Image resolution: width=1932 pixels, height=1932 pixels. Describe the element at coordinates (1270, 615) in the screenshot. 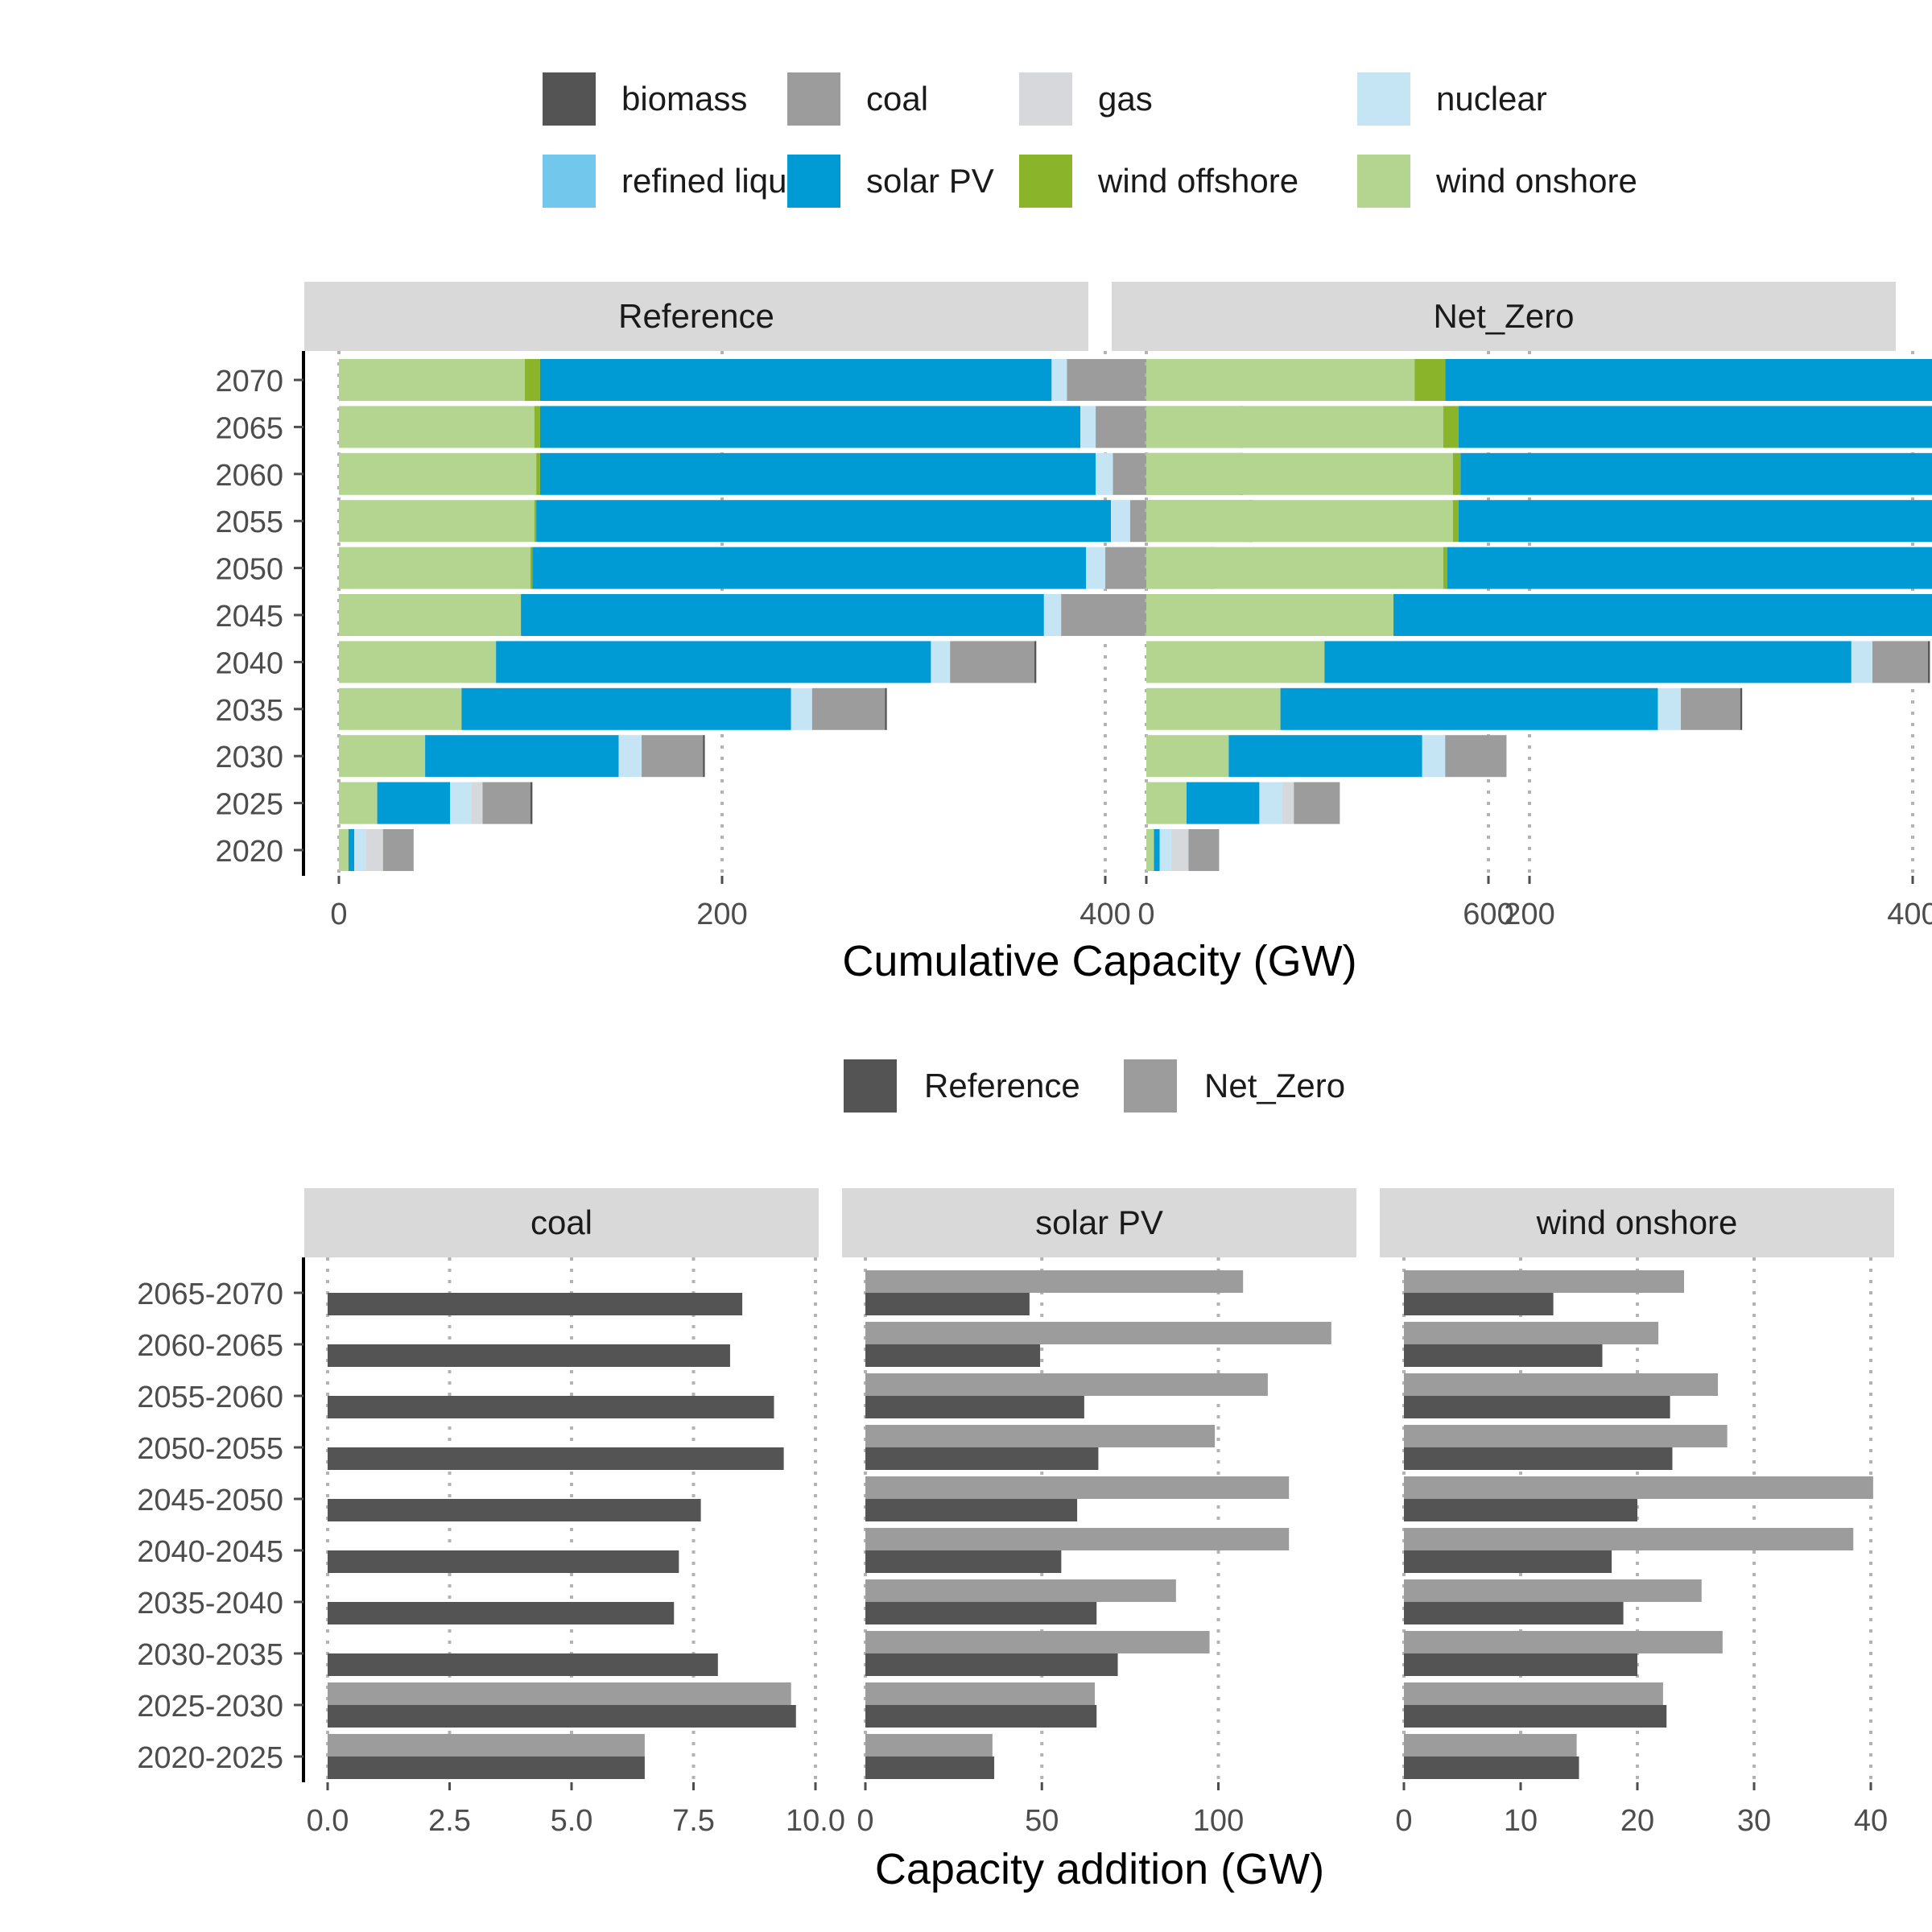

I see `bar-wind-onshore-2045` at that location.